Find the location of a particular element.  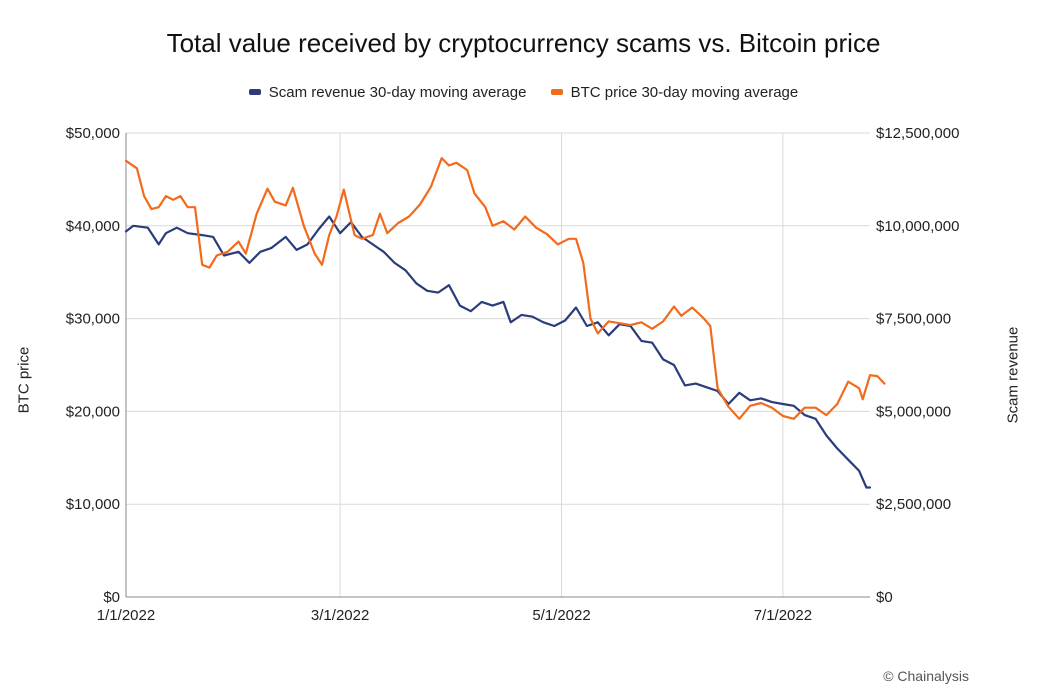

legend-label-btc-price: BTC price 30-day moving average is located at coordinates (684, 92).